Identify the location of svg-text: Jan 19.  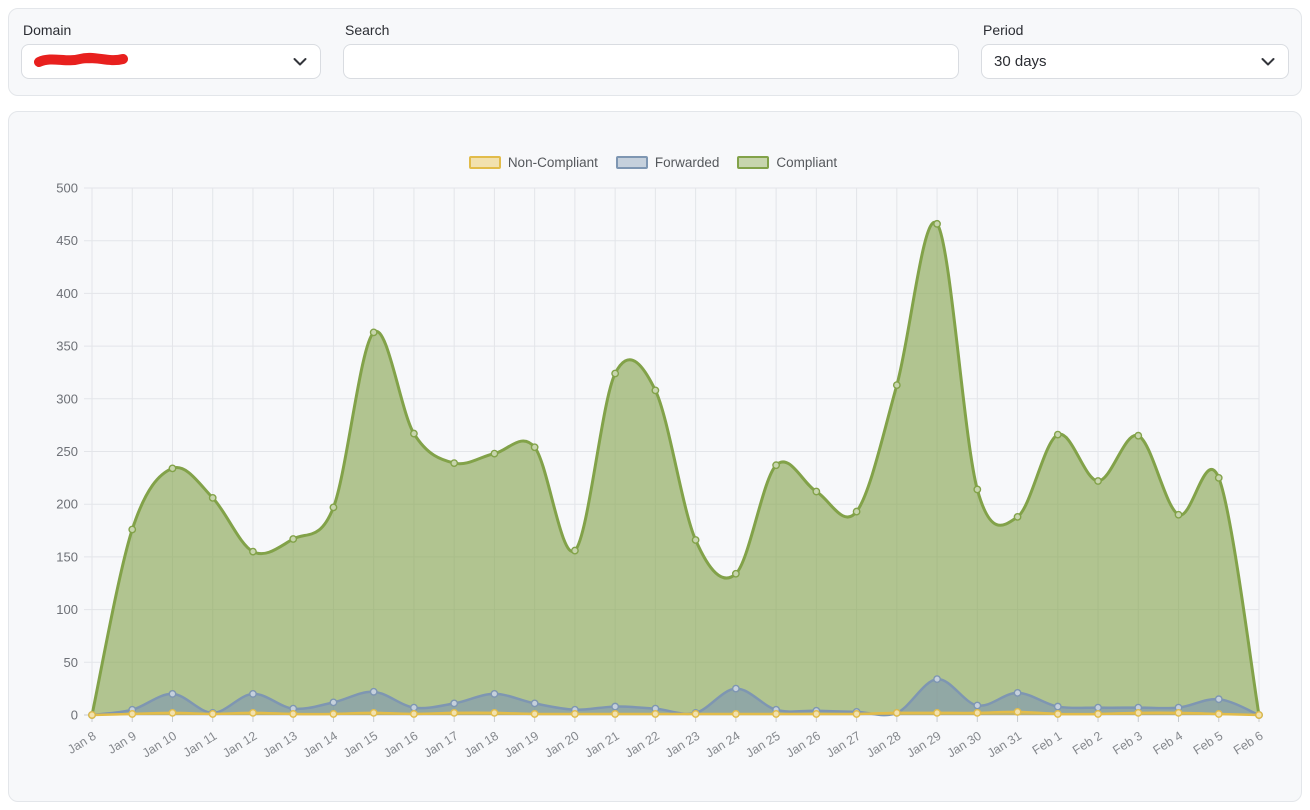
(521, 745).